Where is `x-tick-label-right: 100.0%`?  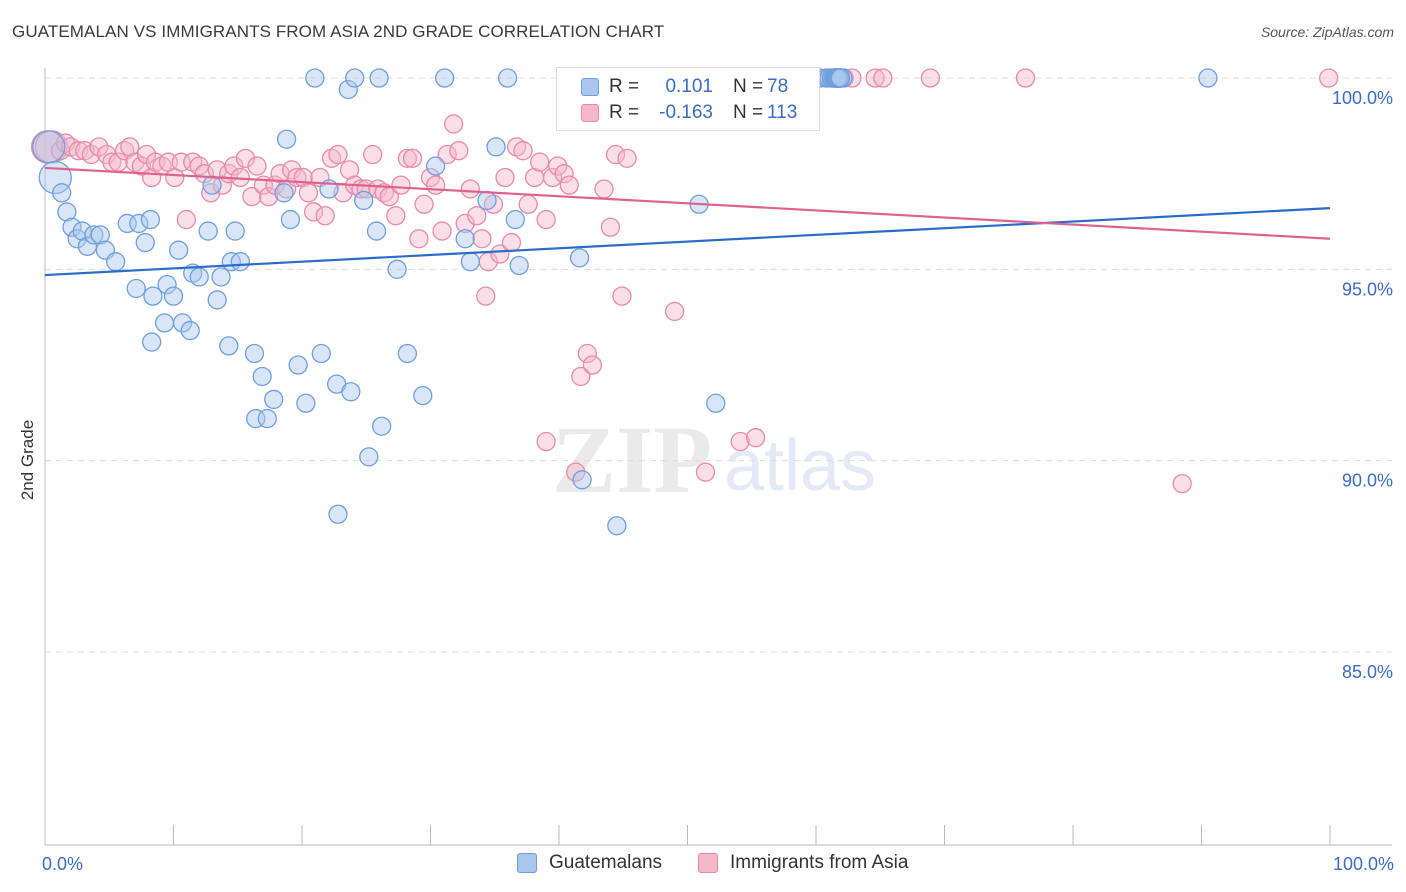 x-tick-label-right: 100.0% is located at coordinates (1363, 864).